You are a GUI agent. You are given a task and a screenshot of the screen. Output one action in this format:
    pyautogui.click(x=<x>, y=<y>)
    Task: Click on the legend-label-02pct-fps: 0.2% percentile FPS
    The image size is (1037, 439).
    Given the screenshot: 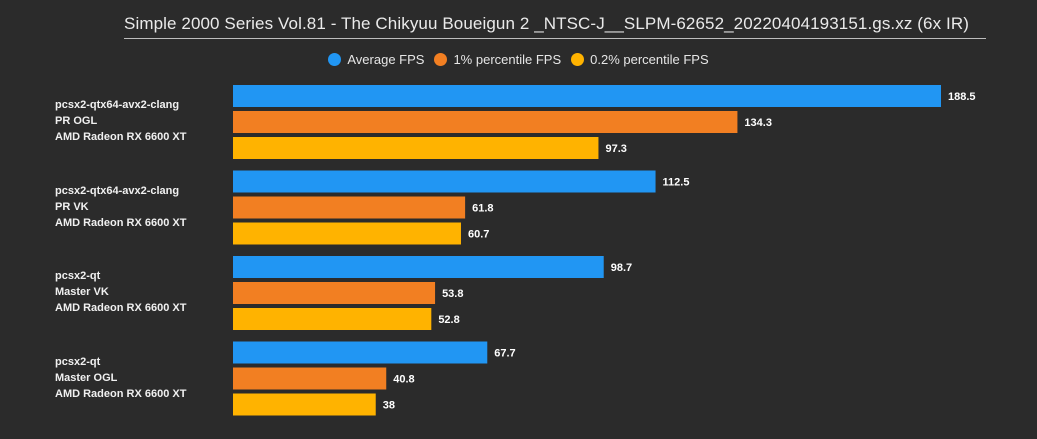 What is the action you would take?
    pyautogui.click(x=649, y=59)
    